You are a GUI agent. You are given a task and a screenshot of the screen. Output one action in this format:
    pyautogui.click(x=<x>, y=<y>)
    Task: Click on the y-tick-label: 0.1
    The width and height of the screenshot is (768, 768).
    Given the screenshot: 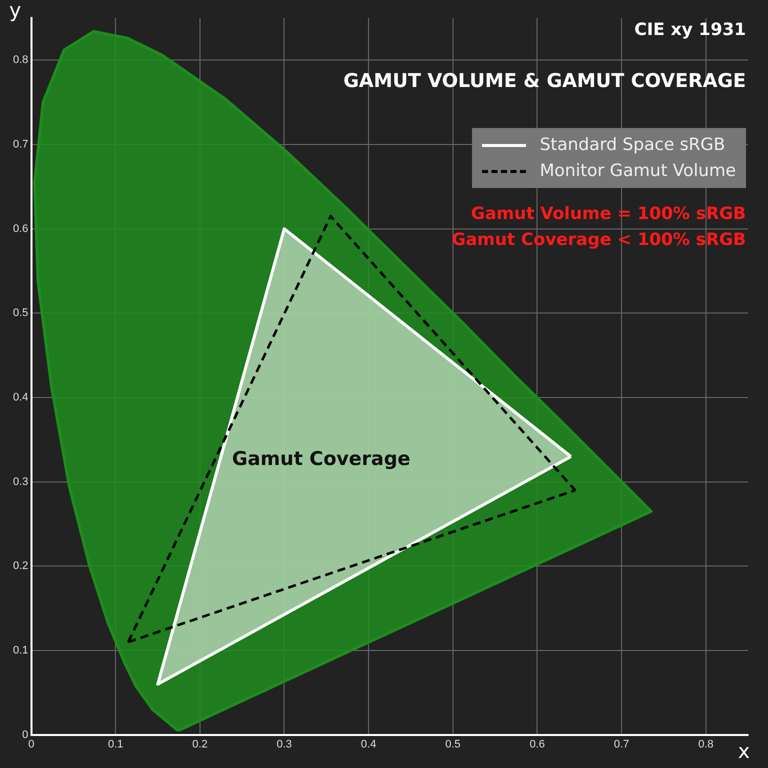 What is the action you would take?
    pyautogui.click(x=20, y=650)
    